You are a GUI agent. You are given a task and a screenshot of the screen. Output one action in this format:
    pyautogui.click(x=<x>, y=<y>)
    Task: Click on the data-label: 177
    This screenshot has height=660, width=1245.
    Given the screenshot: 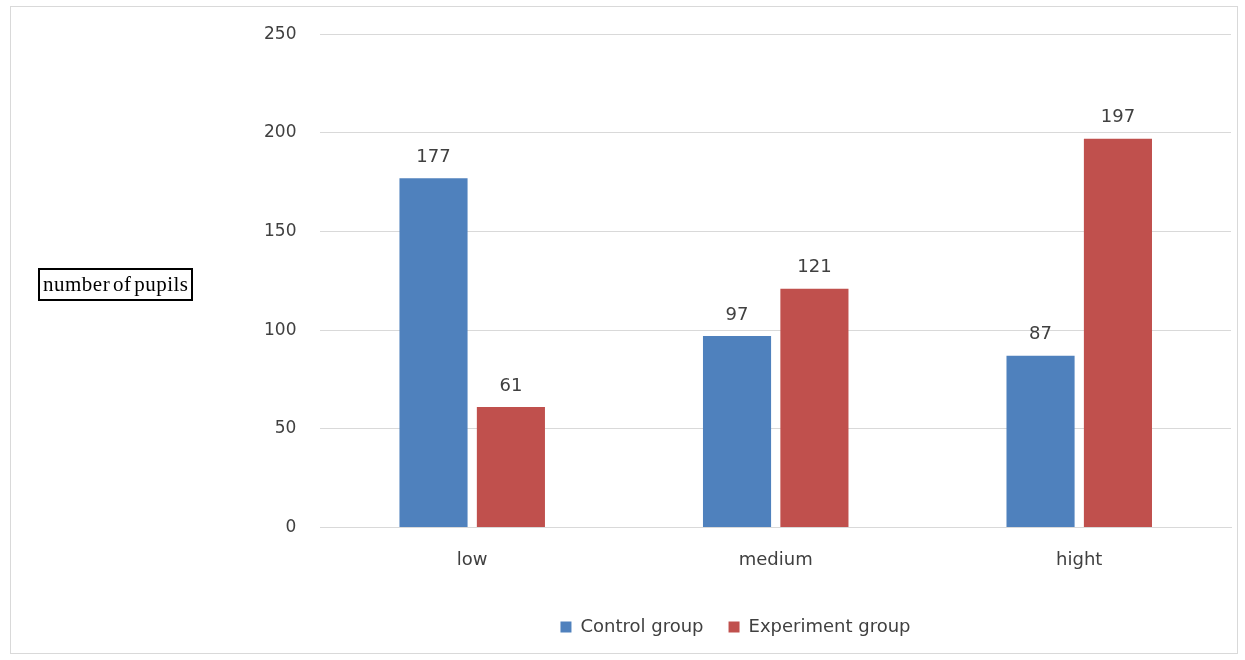 What is the action you would take?
    pyautogui.click(x=433, y=155)
    